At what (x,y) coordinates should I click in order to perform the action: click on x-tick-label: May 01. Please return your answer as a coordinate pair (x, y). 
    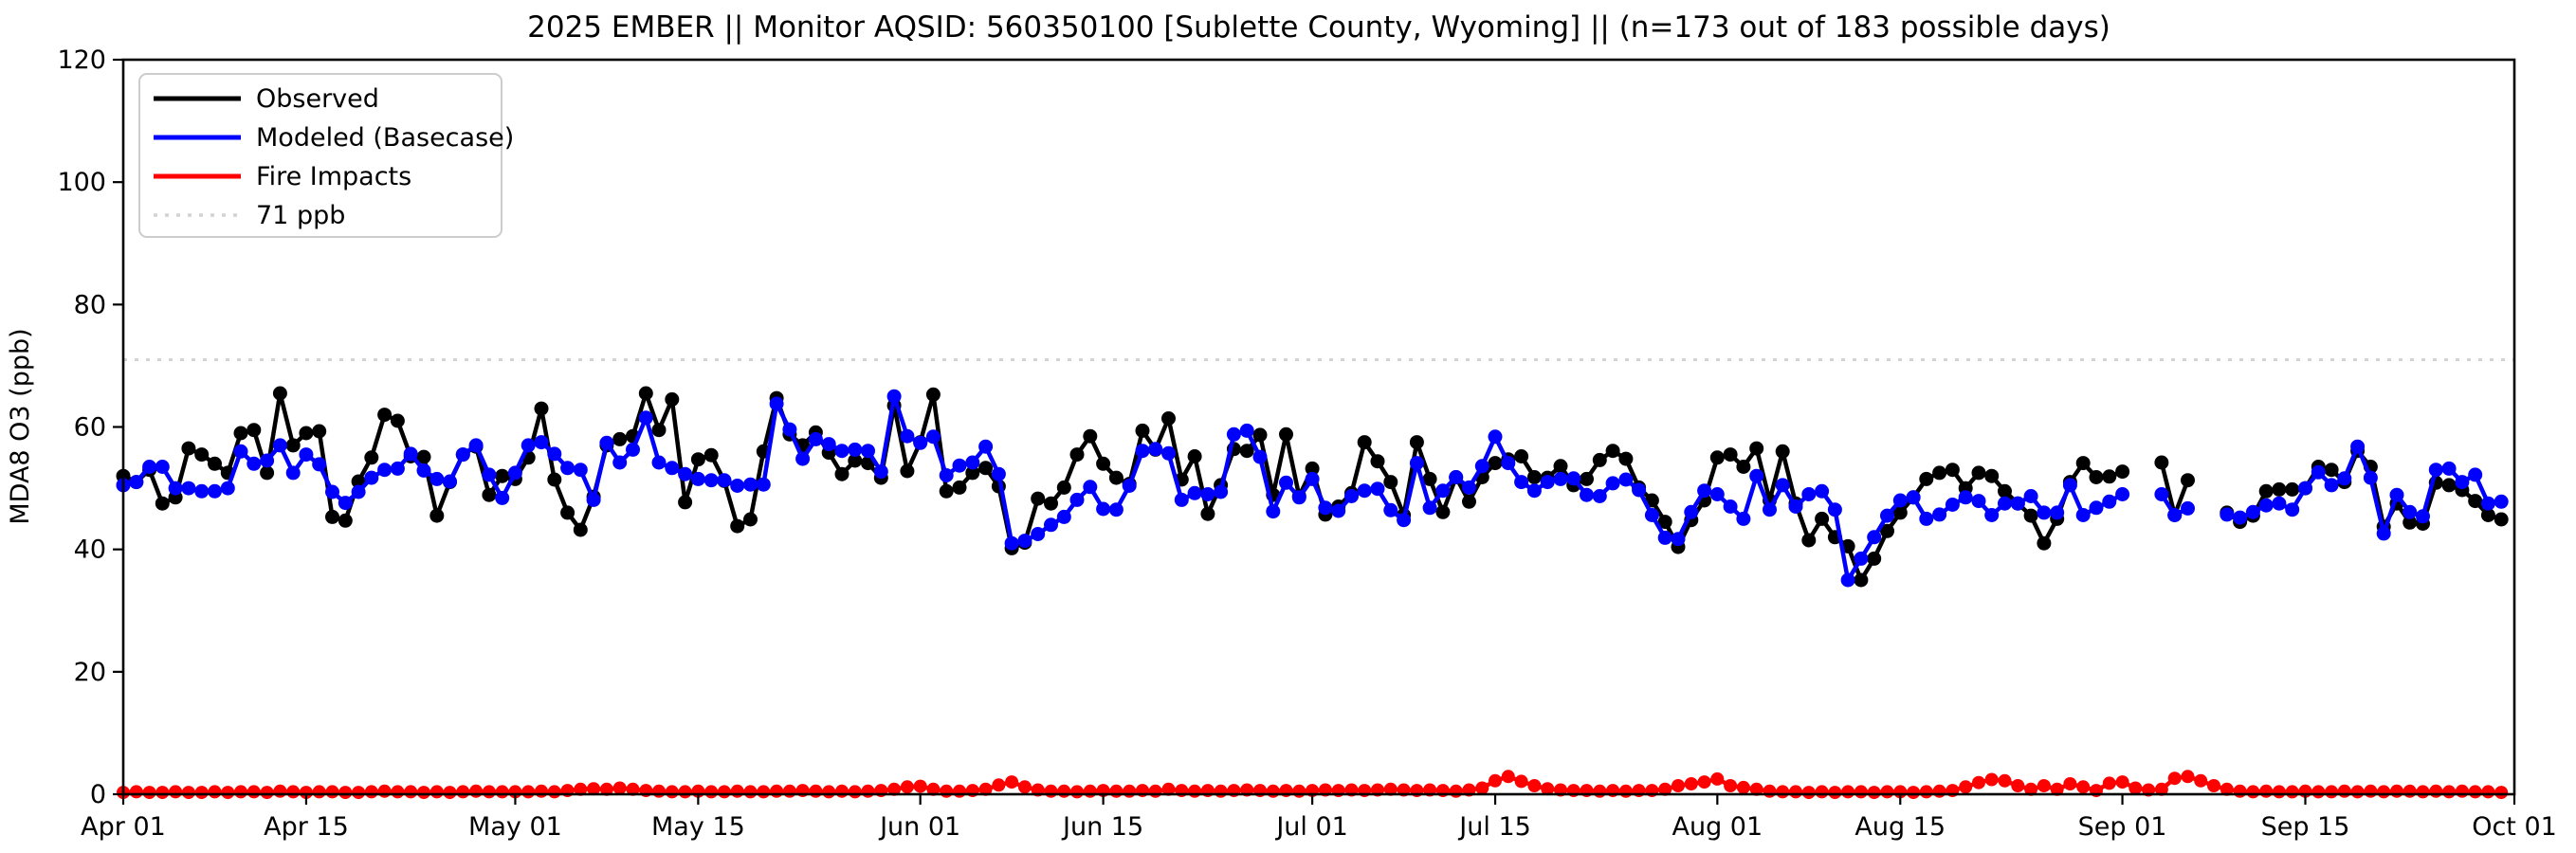
    Looking at the image, I should click on (515, 827).